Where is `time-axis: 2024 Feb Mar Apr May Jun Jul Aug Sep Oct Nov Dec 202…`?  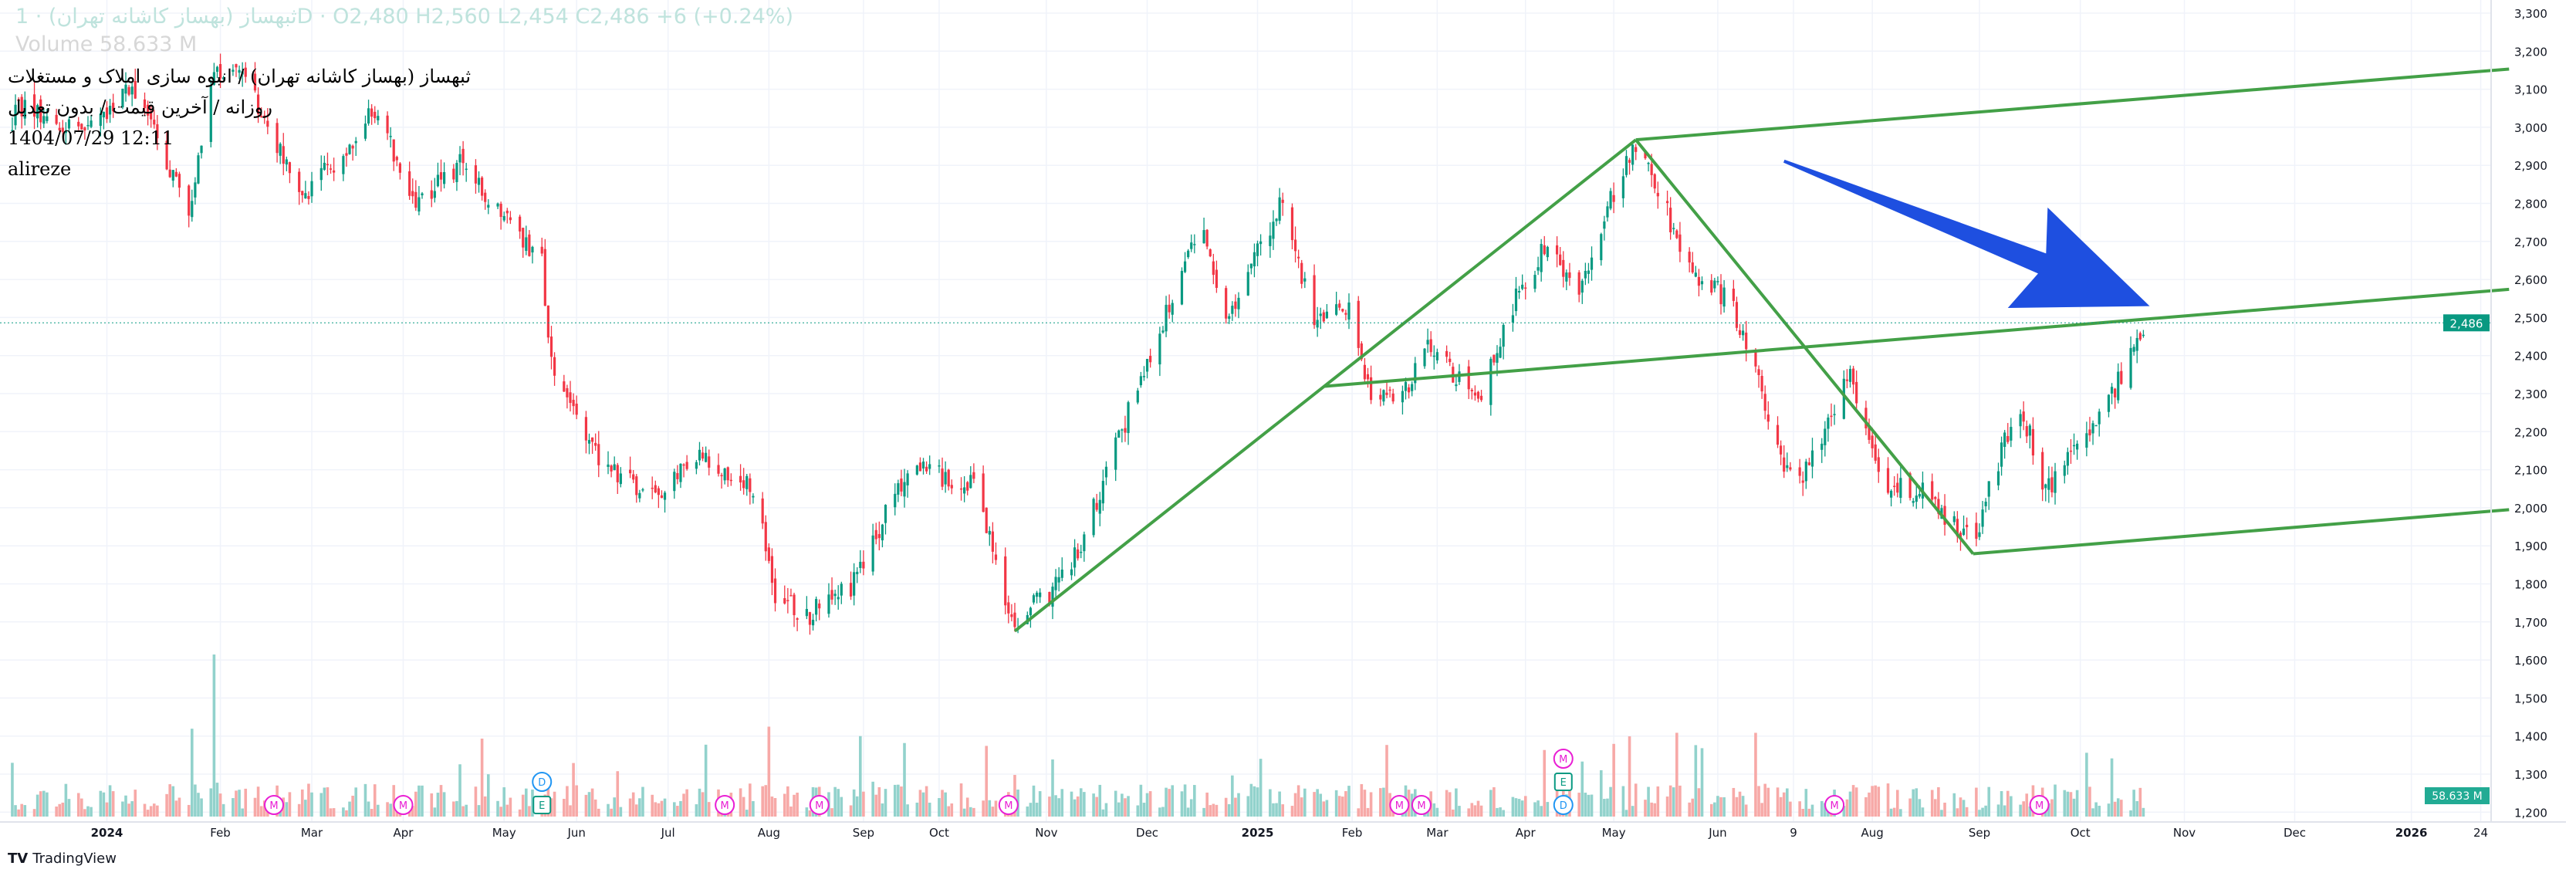 time-axis: 2024 Feb Mar Apr May Jun Jul Aug Sep Oct Nov Dec 202… is located at coordinates (1283, 830).